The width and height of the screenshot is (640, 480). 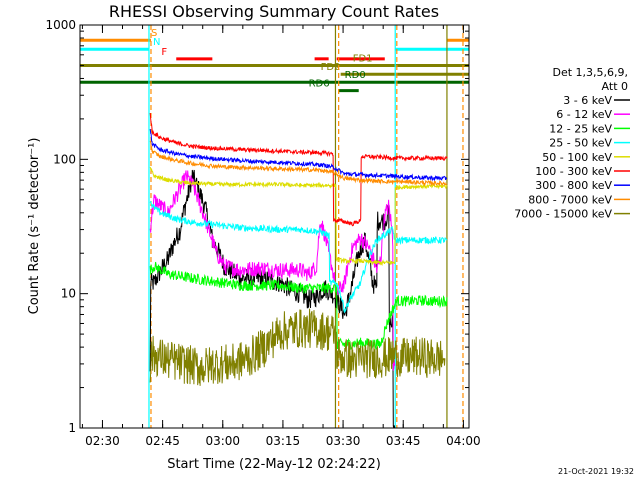 I want to click on flag-label-rd6: RD6, so click(x=319, y=84).